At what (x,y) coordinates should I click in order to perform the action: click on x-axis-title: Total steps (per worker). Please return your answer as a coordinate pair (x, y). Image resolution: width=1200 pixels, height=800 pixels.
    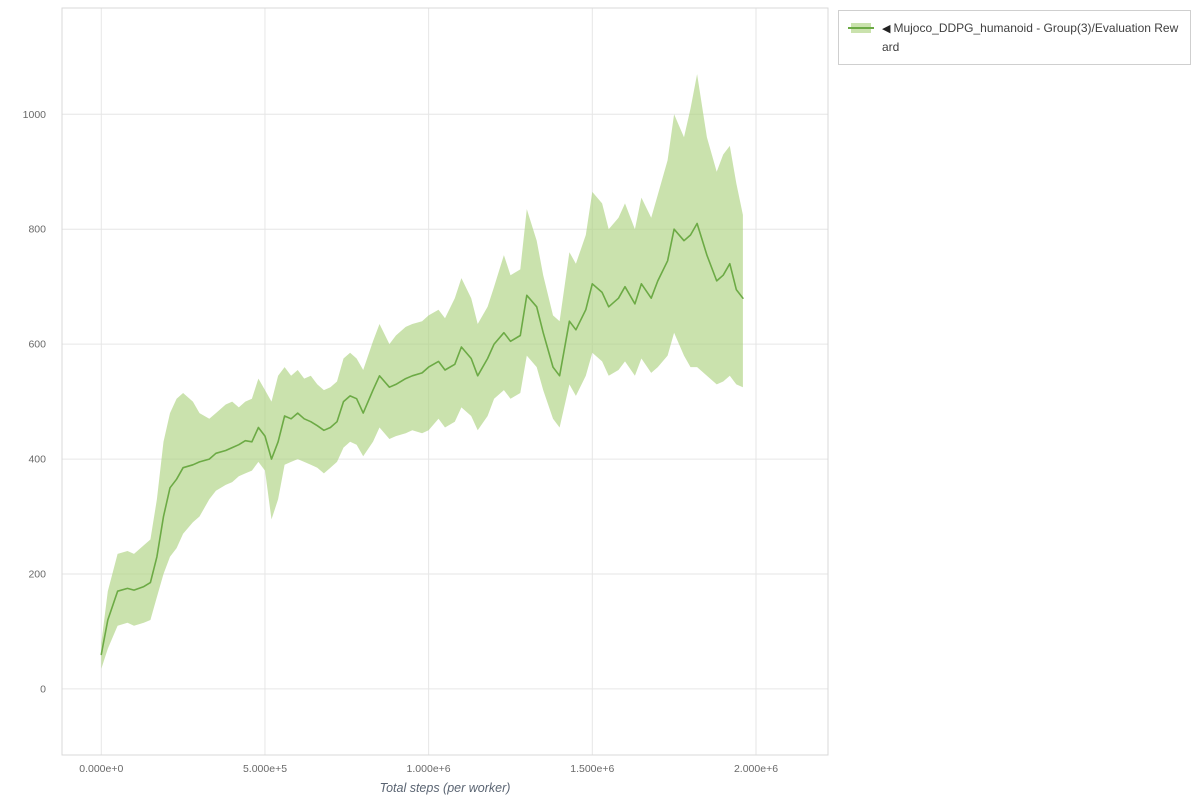
    Looking at the image, I should click on (445, 788).